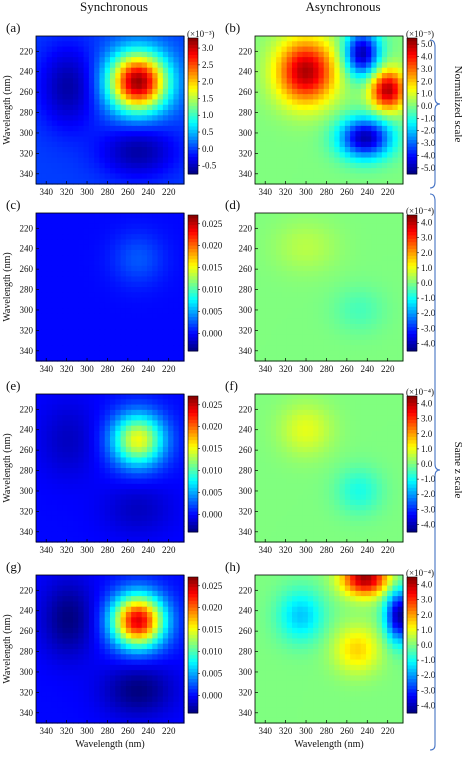 The width and height of the screenshot is (474, 757). I want to click on y-tick-label: 260, so click(27, 450).